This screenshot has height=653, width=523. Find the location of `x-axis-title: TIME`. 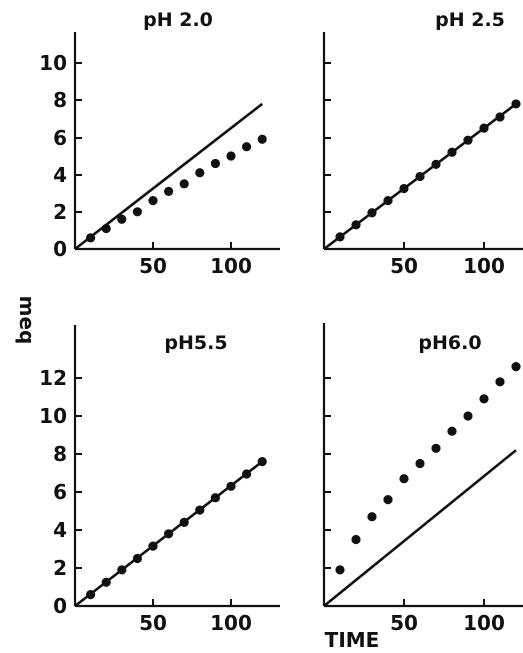

x-axis-title: TIME is located at coordinates (352, 640).